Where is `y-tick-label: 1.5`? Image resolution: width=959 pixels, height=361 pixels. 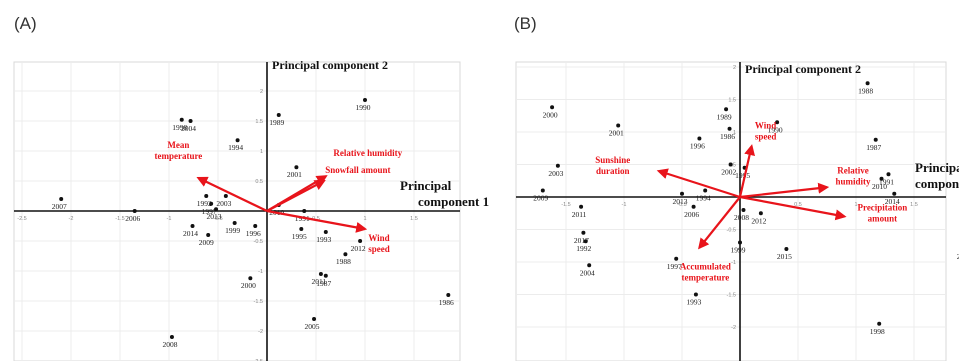 y-tick-label: 1.5 is located at coordinates (732, 101).